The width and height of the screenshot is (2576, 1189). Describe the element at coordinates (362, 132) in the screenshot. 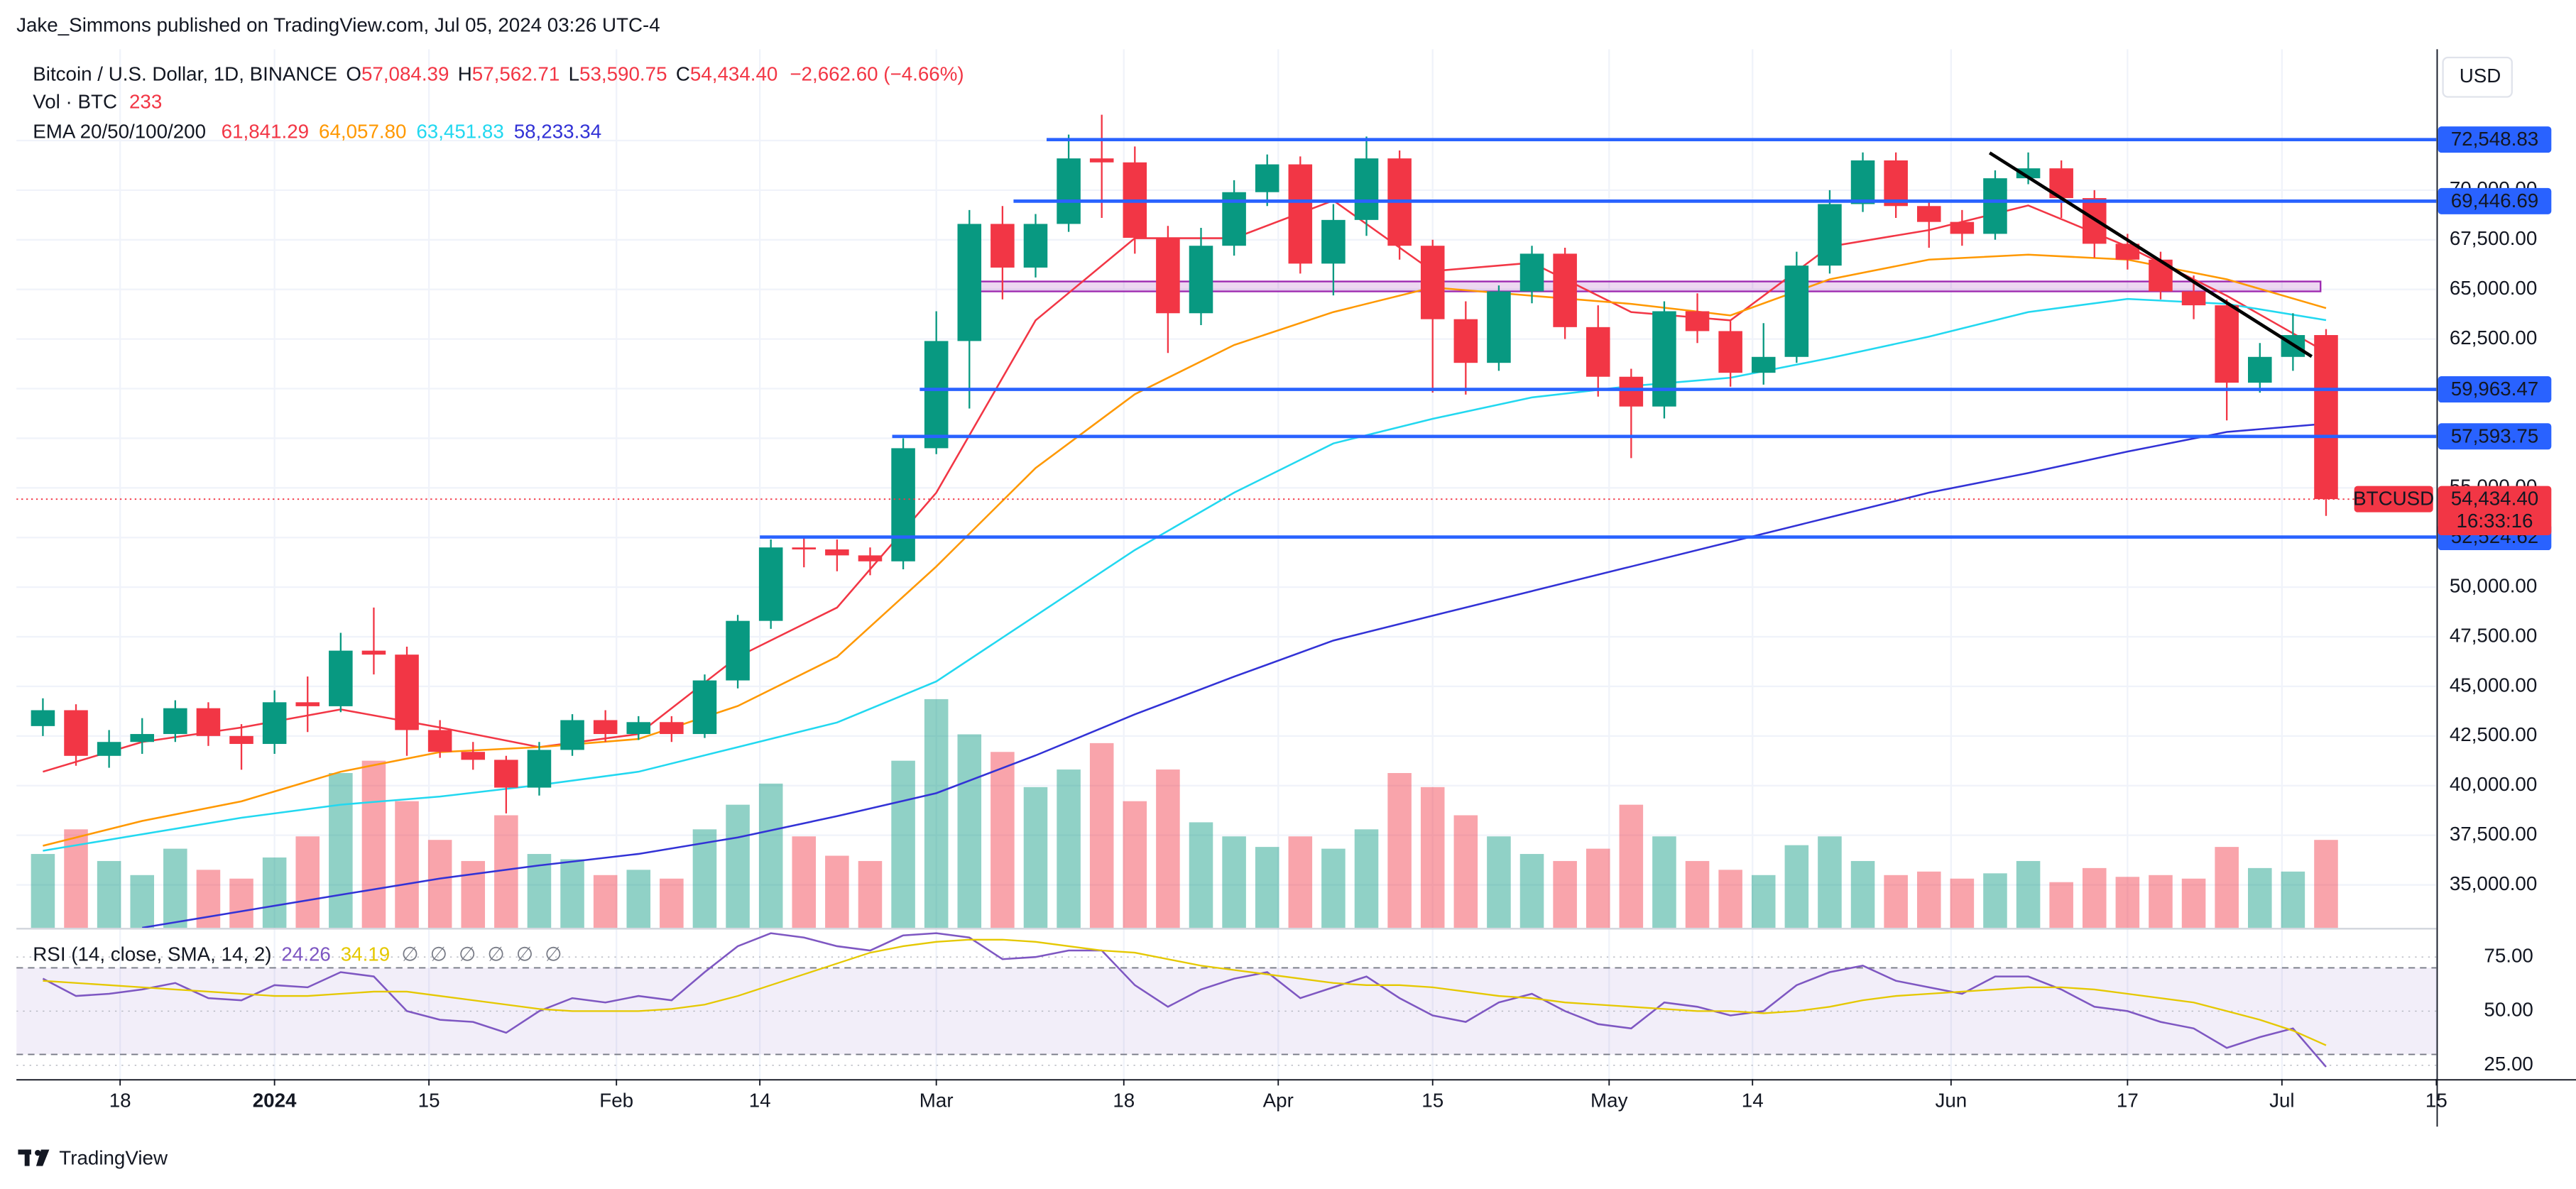

I see `ema-value: 64,057.80` at that location.